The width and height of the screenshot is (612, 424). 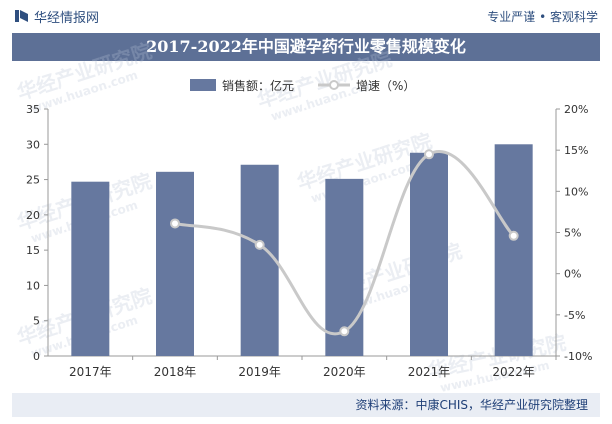 What do you see at coordinates (576, 109) in the screenshot?
I see `y-right-tick-label: 20%` at bounding box center [576, 109].